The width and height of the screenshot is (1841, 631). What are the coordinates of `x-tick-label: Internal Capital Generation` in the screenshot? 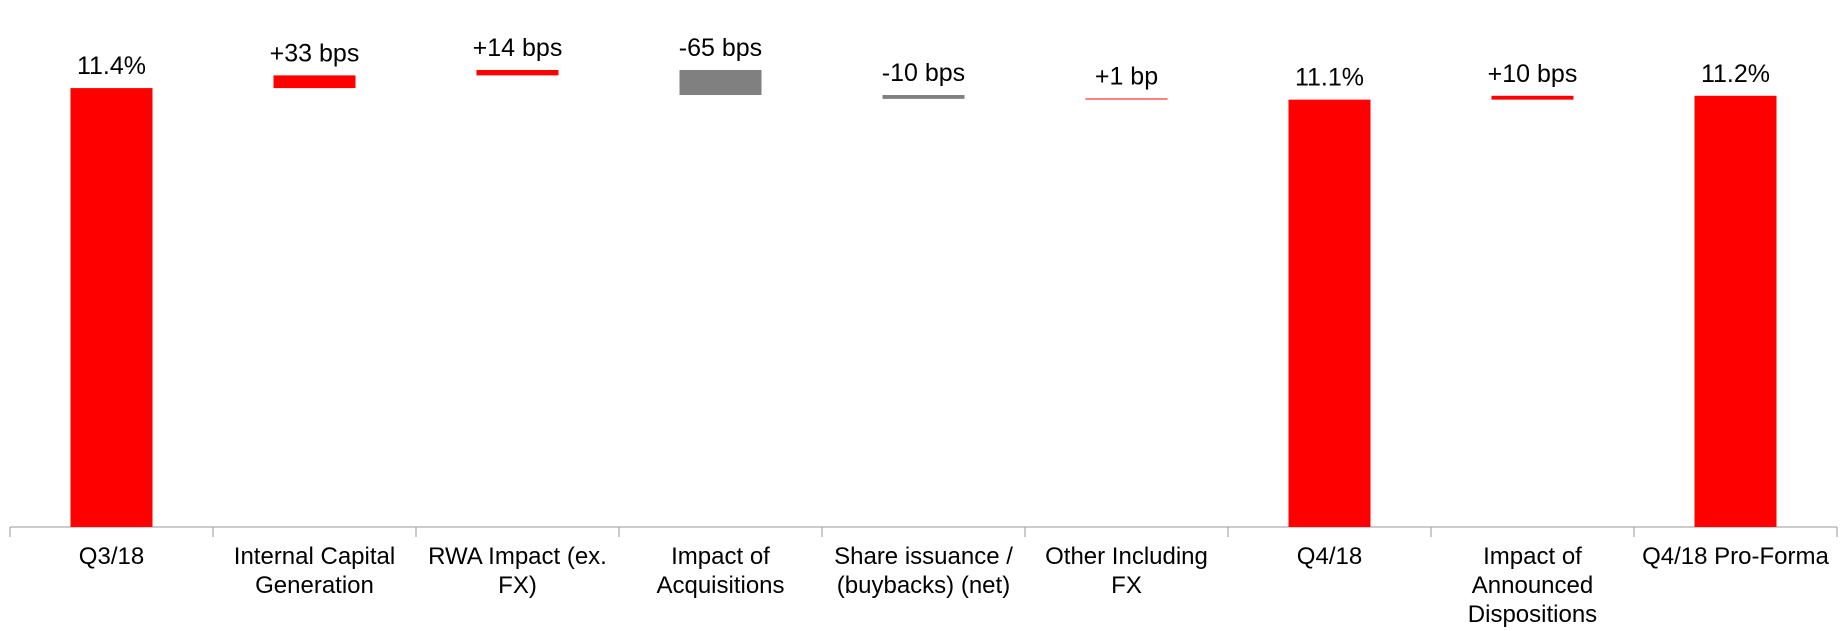 It's located at (314, 571).